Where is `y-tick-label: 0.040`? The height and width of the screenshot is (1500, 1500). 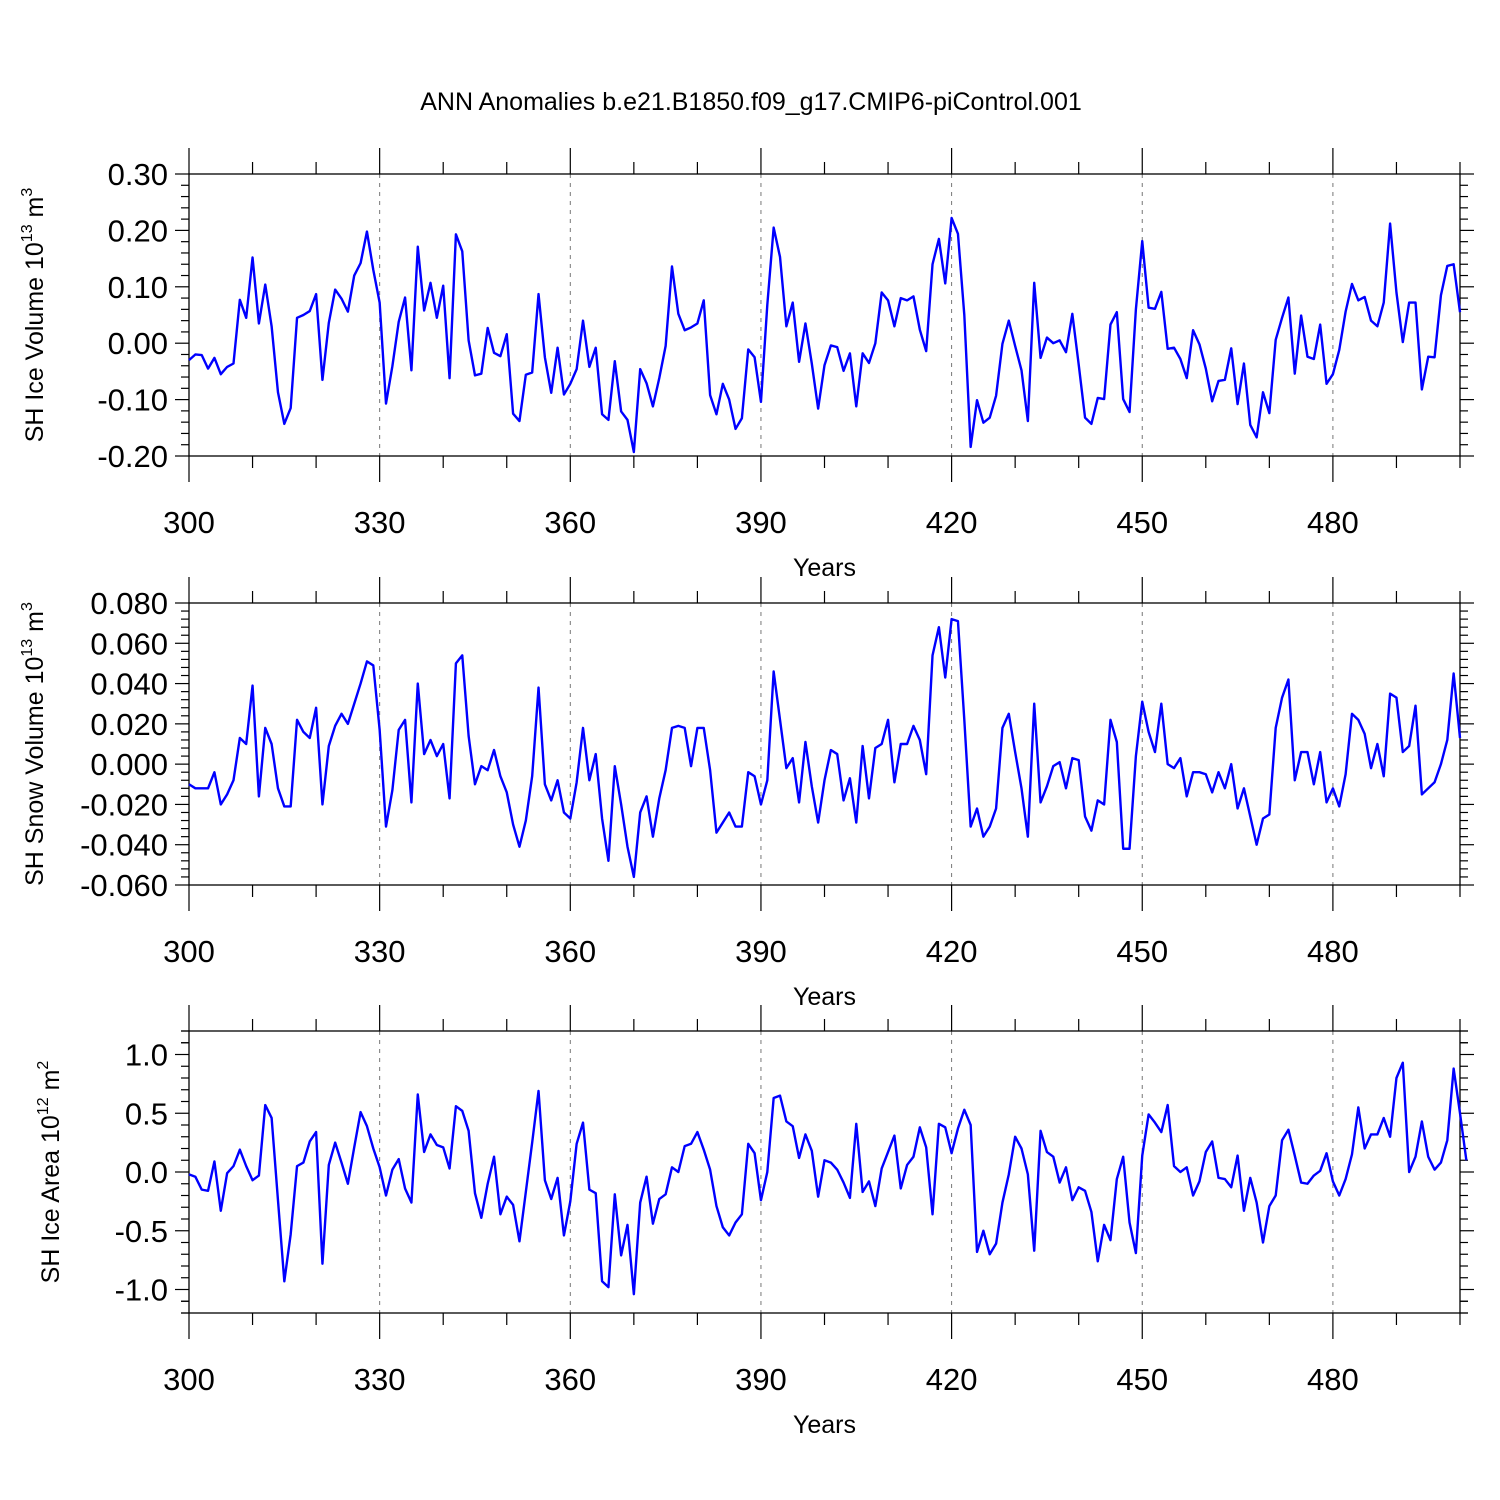
y-tick-label: 0.040 is located at coordinates (129, 684).